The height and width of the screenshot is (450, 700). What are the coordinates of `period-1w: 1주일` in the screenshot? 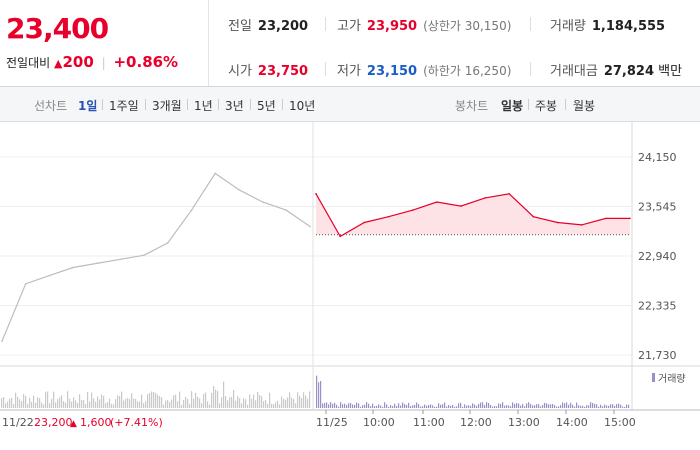 It's located at (124, 106).